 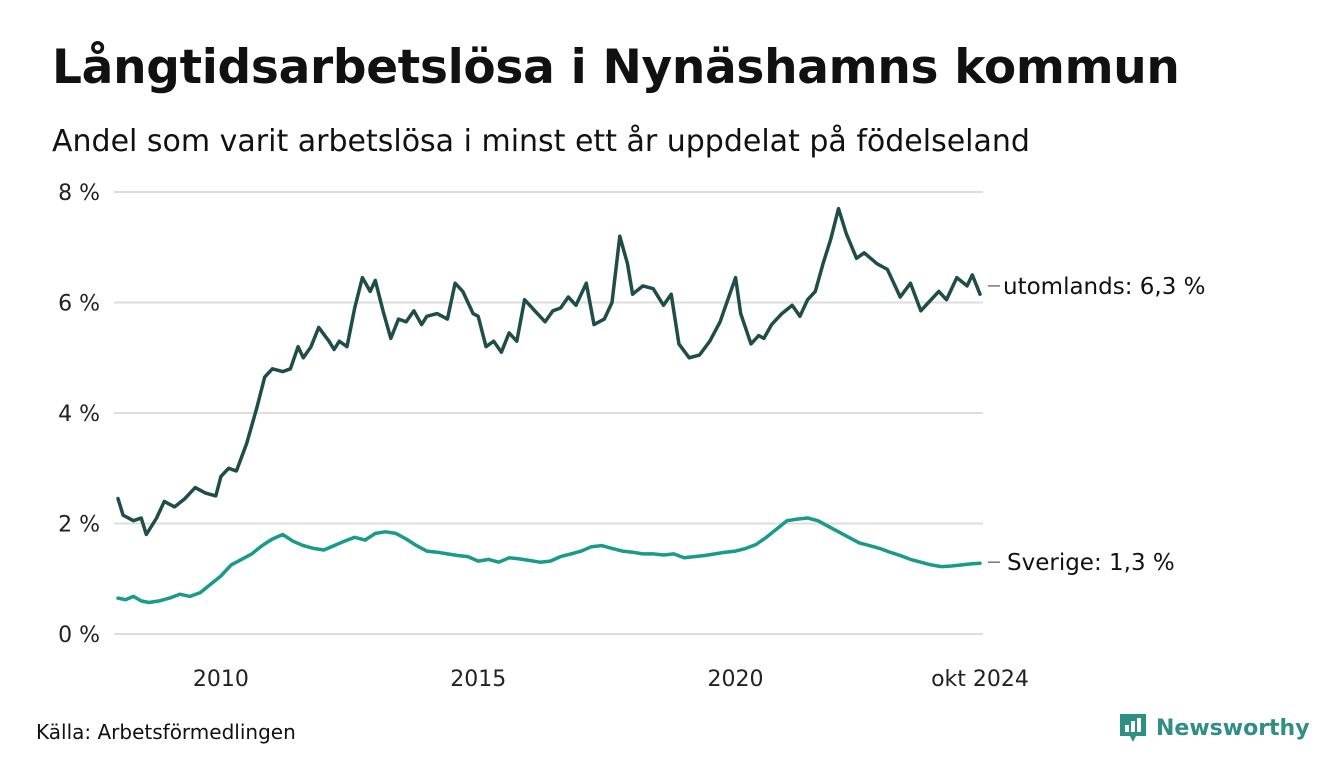 I want to click on y-tick-label: 2 %, so click(x=79, y=525).